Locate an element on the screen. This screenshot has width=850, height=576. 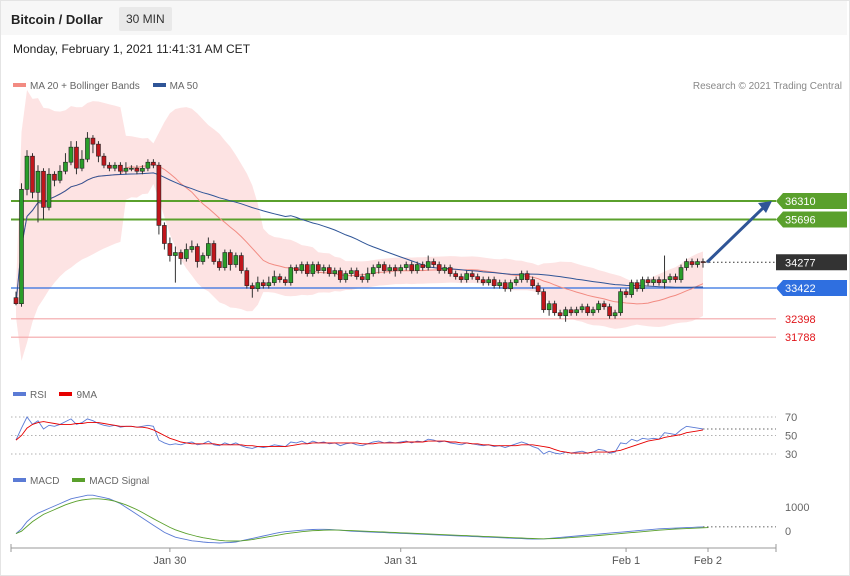
time-label-feb-1: Feb 1 is located at coordinates (626, 561).